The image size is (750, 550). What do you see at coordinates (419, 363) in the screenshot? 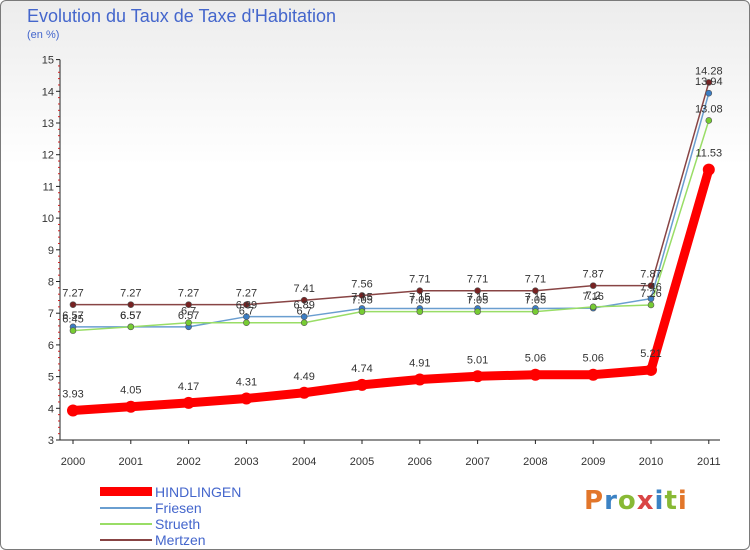
I see `data-label-hindlingen: 4.91` at bounding box center [419, 363].